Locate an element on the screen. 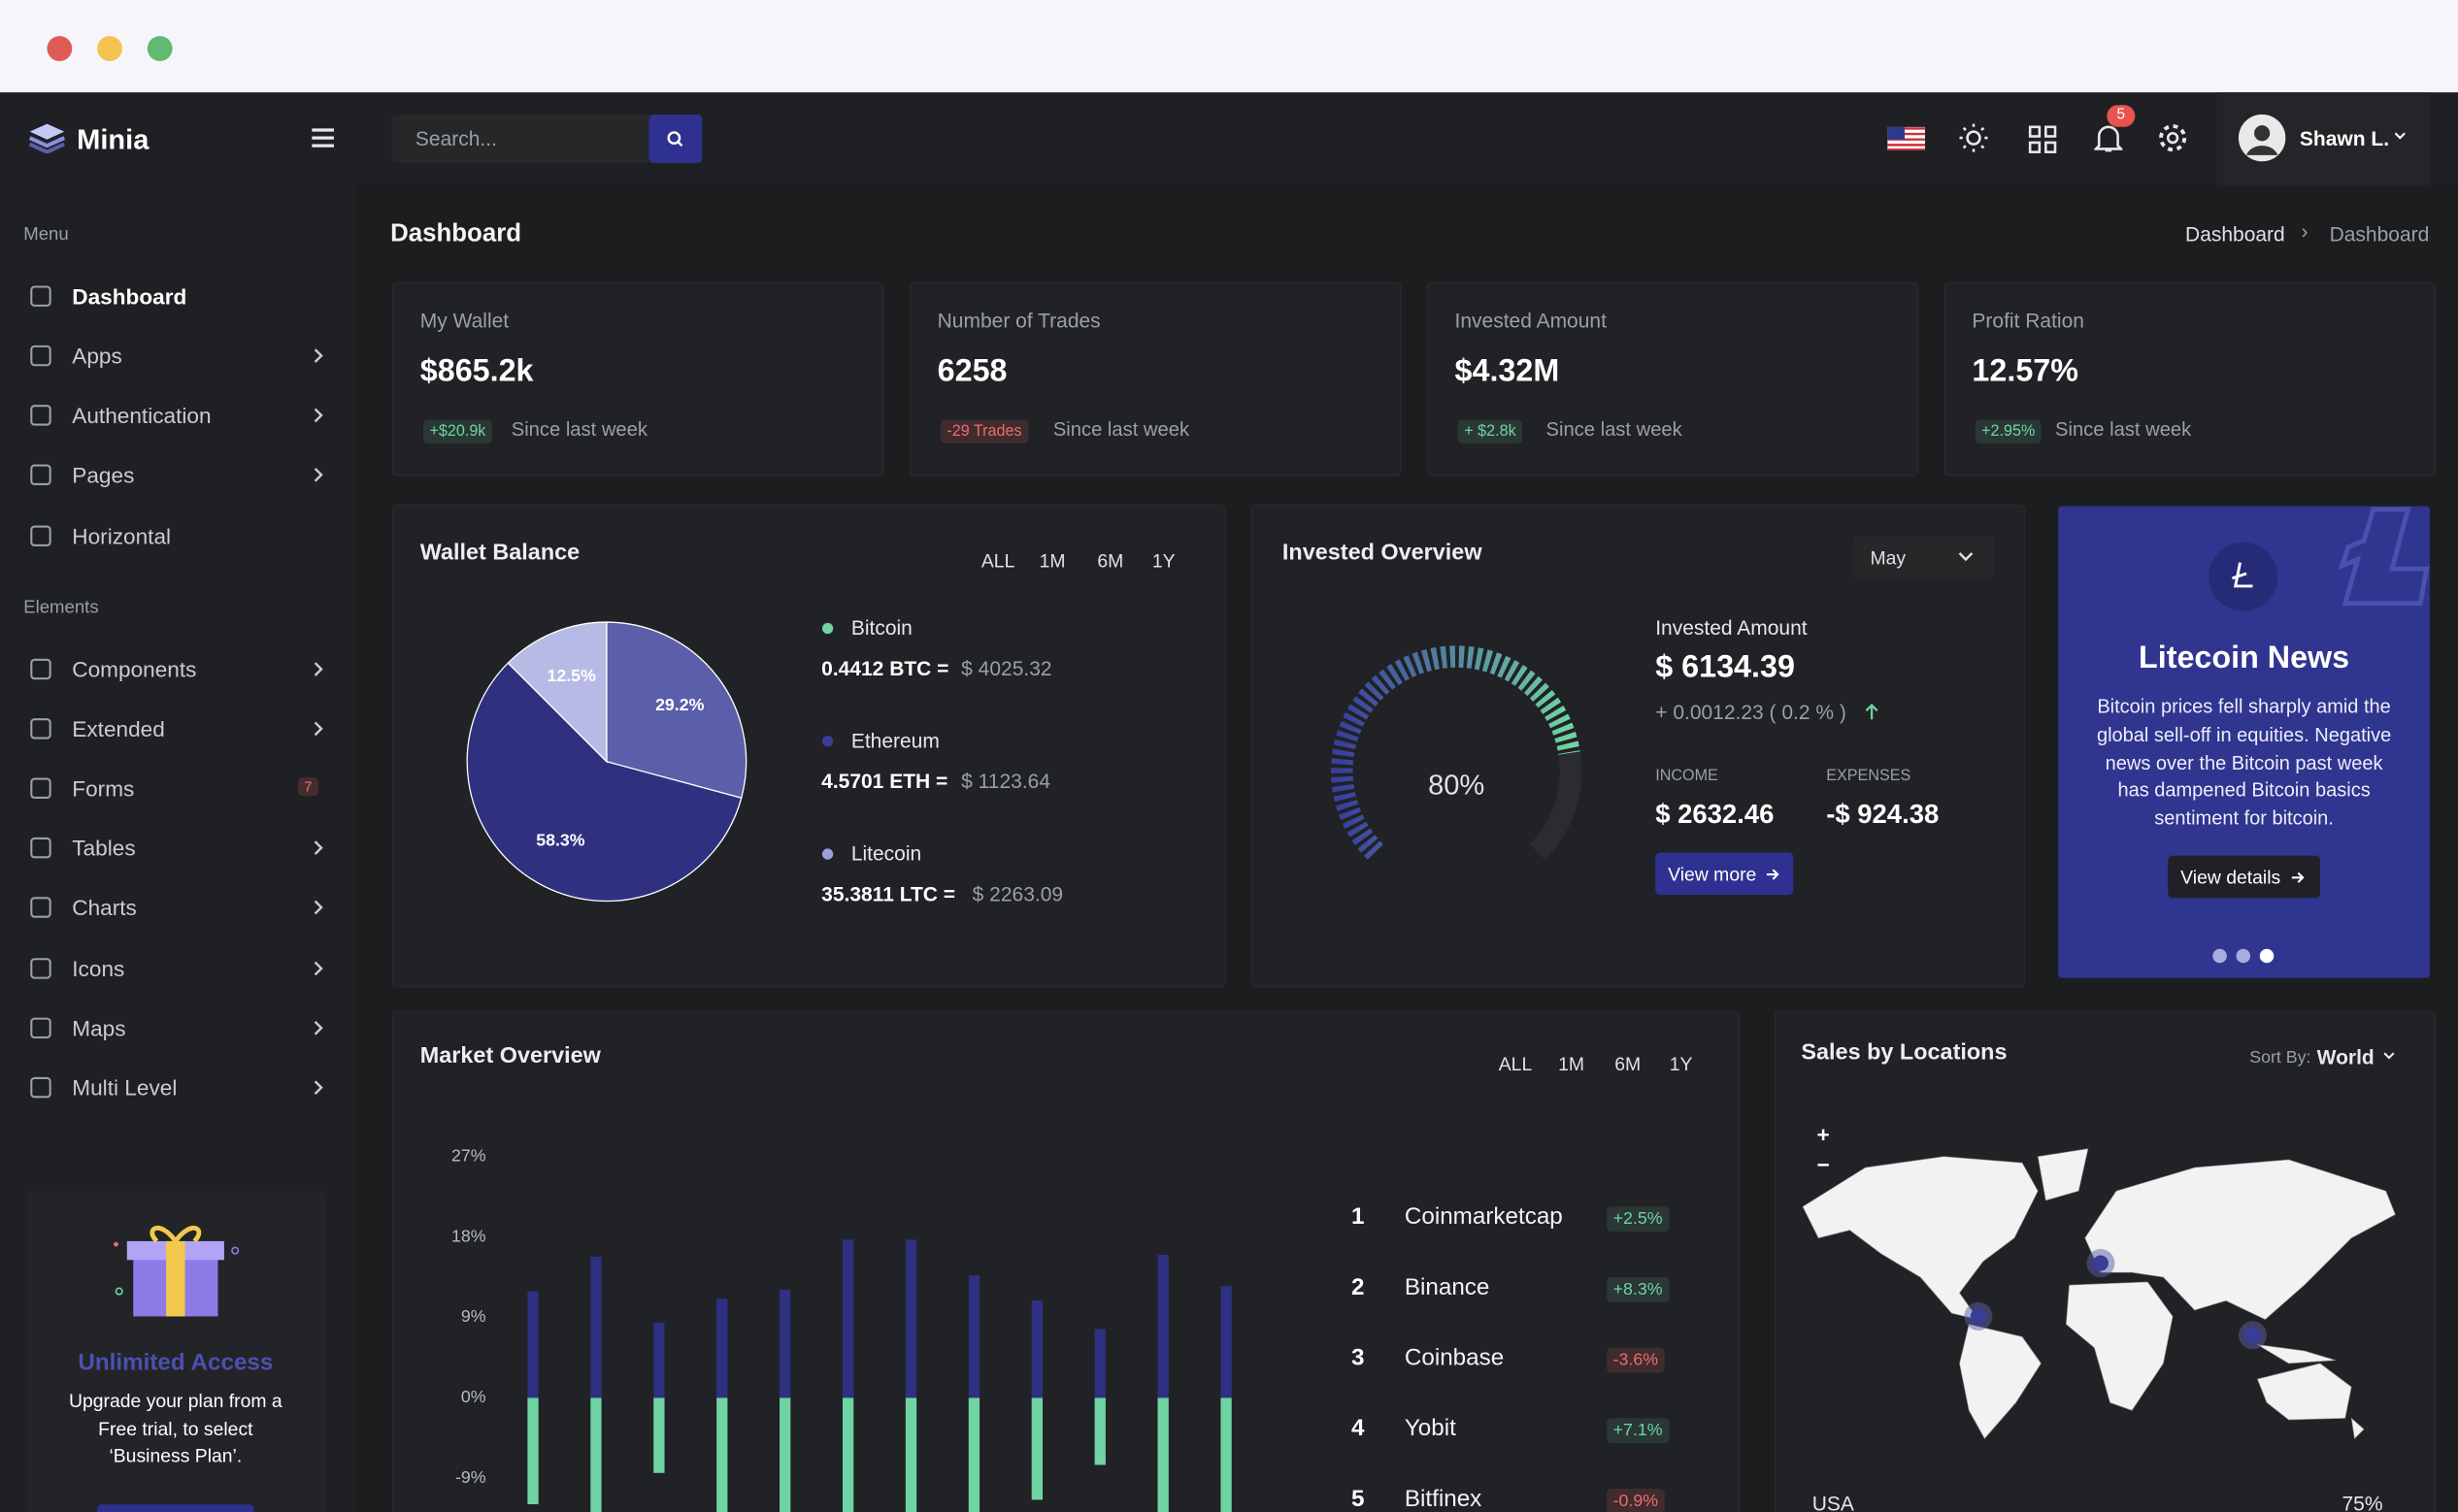  stat-change: +$20.9k is located at coordinates (457, 431).